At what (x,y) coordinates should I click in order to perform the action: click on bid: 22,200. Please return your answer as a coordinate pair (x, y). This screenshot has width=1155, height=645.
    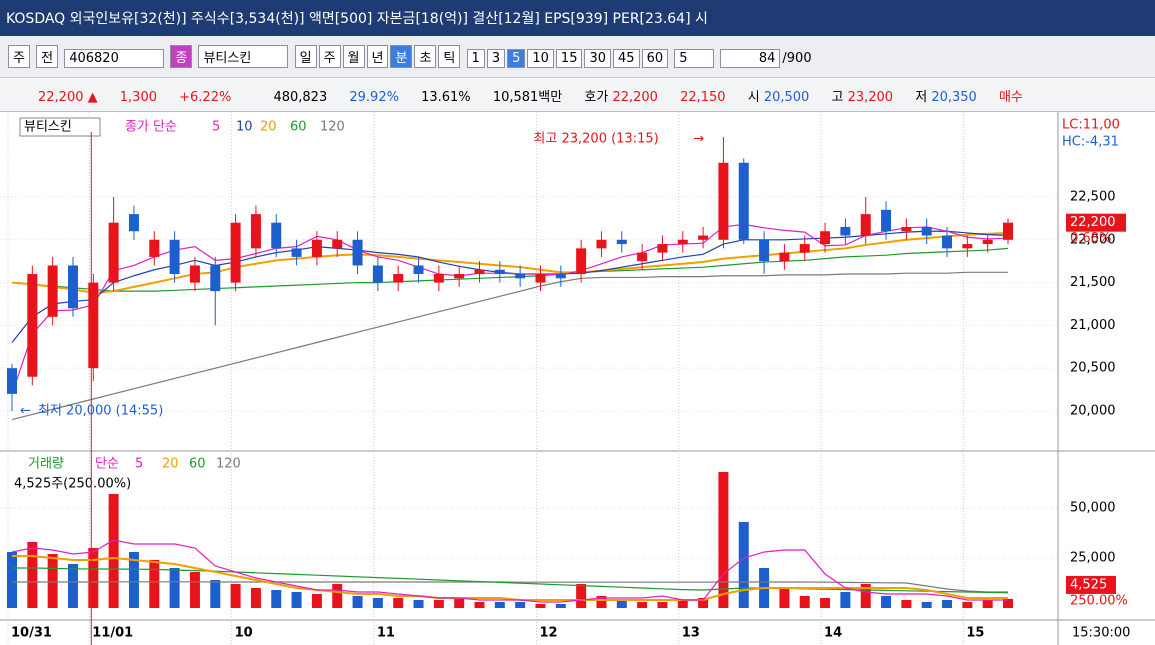
    Looking at the image, I should click on (635, 97).